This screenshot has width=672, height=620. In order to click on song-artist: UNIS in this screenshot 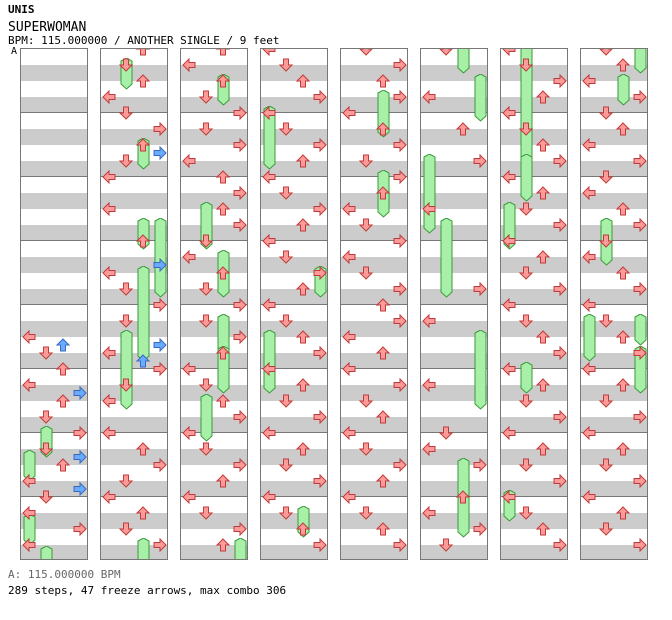, I will do `click(21, 9)`.